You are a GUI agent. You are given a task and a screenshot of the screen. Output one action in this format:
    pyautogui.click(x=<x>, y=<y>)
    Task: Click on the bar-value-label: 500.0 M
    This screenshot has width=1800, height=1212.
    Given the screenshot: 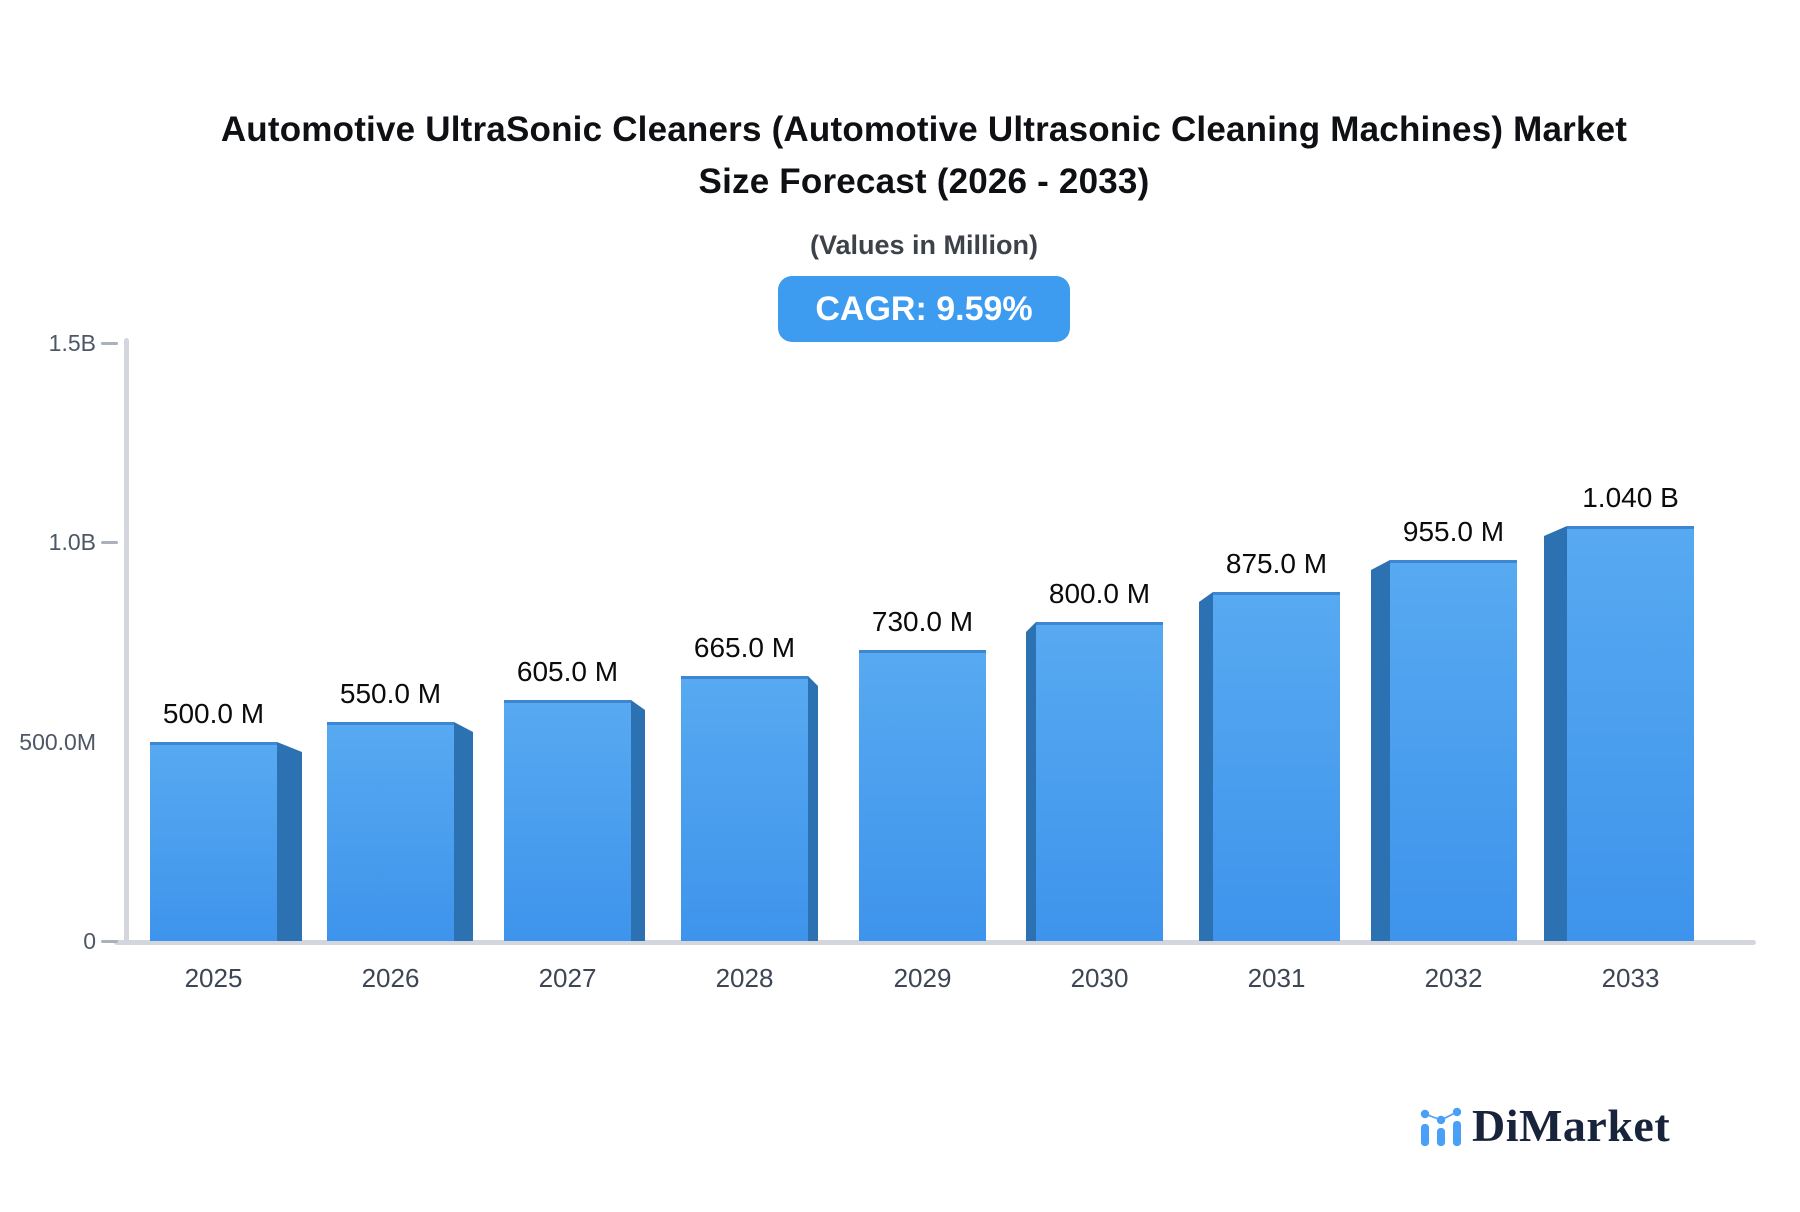 What is the action you would take?
    pyautogui.click(x=213, y=713)
    